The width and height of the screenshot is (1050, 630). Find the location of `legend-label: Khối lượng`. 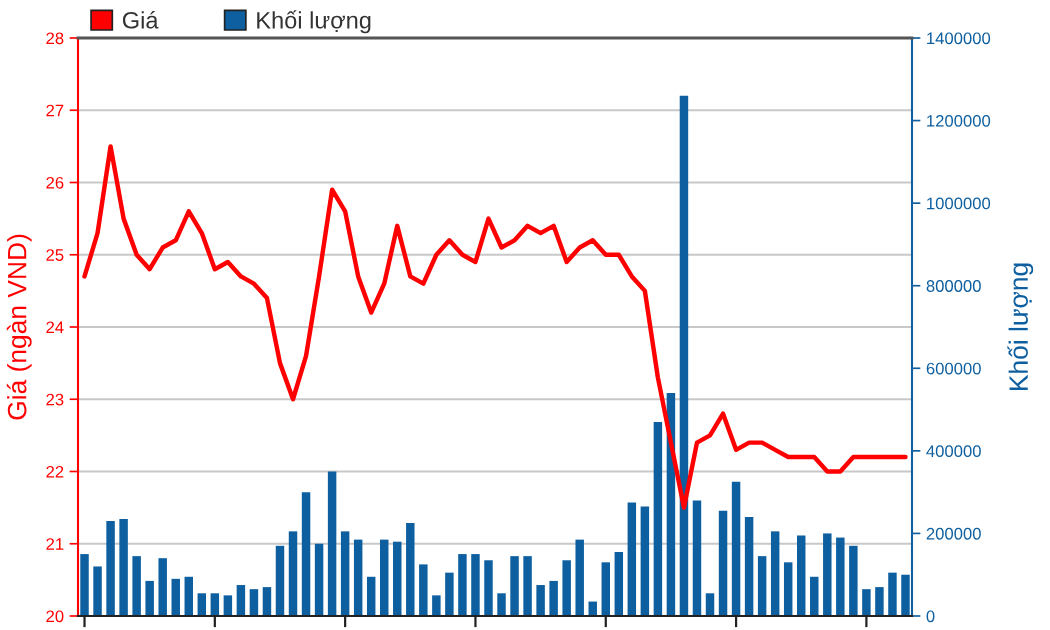

legend-label: Khối lượng is located at coordinates (314, 22).